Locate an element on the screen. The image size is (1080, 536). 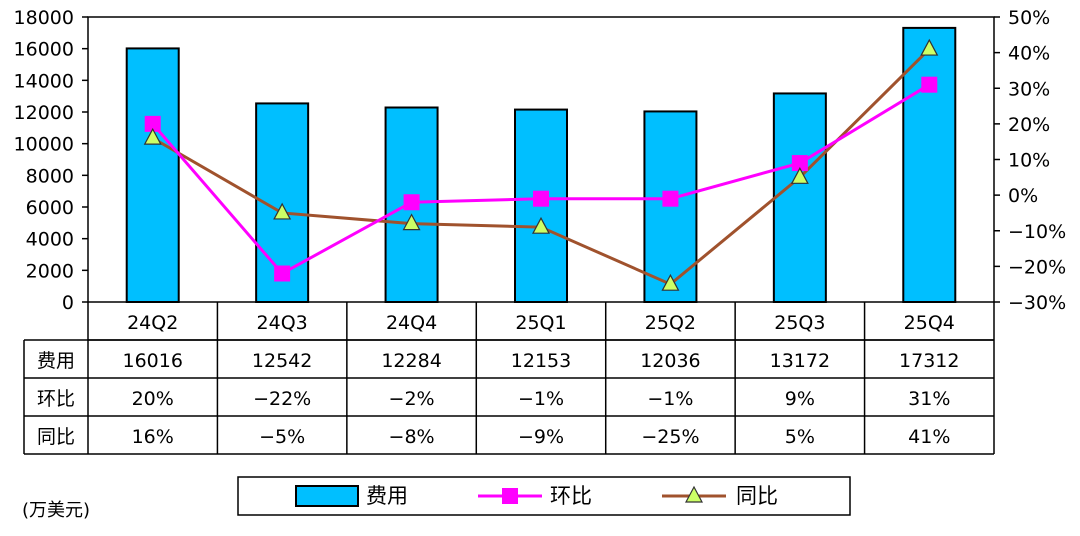
bar-24Q2 is located at coordinates (152, 175).